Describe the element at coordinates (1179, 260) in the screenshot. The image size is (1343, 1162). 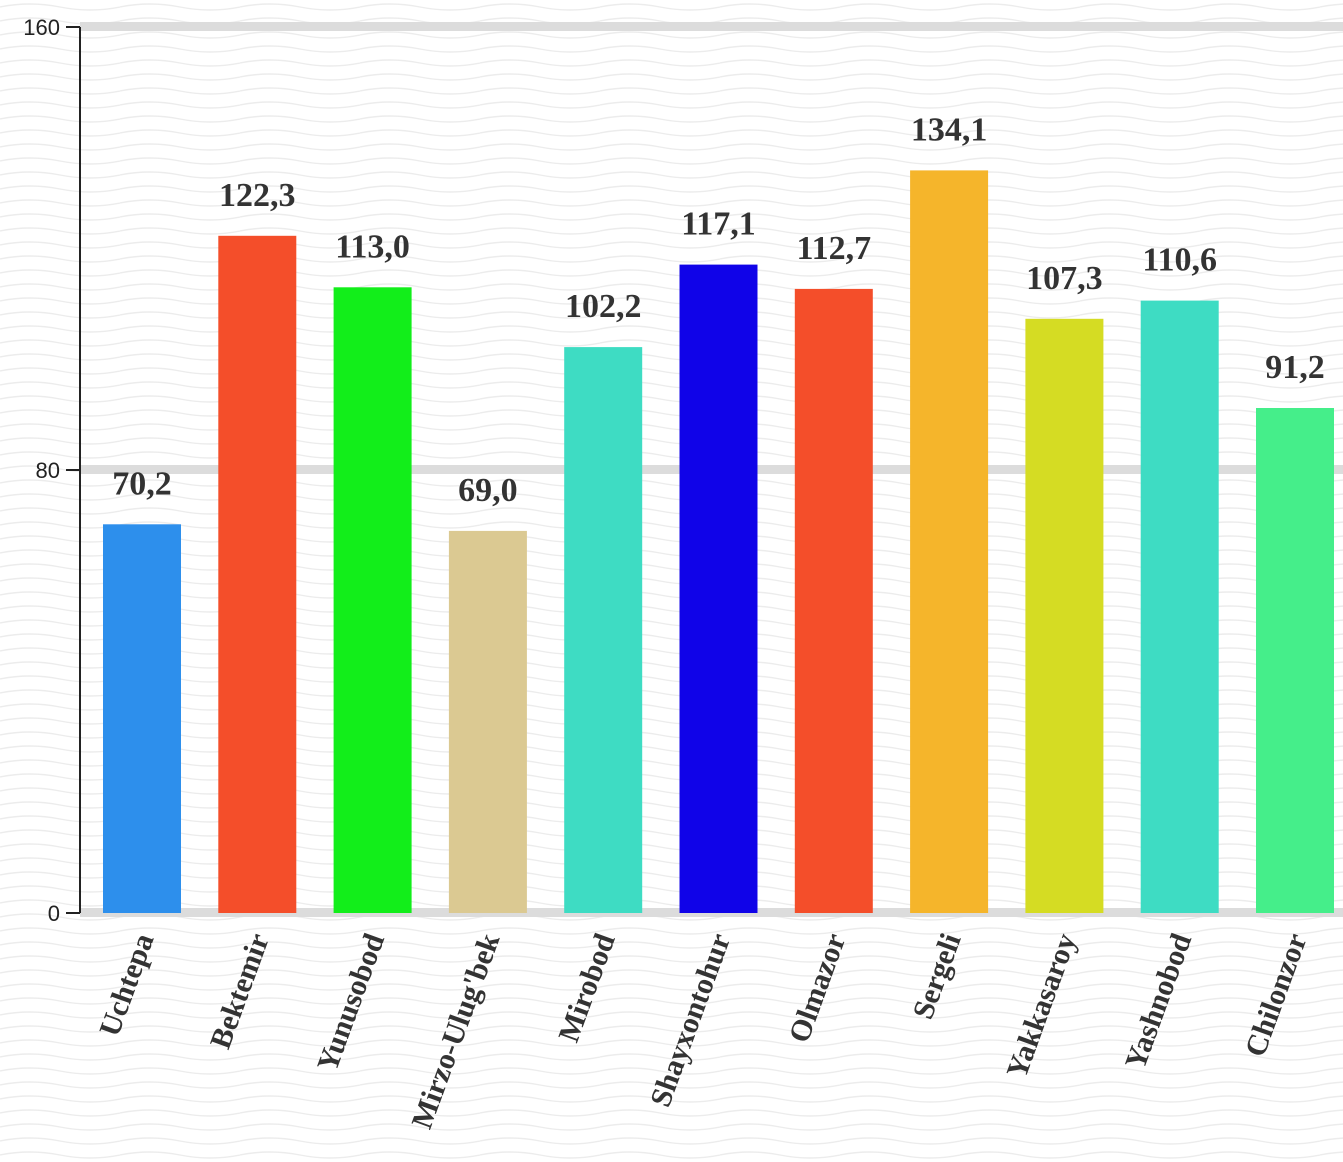
I see `bar-value-label: 110,6` at that location.